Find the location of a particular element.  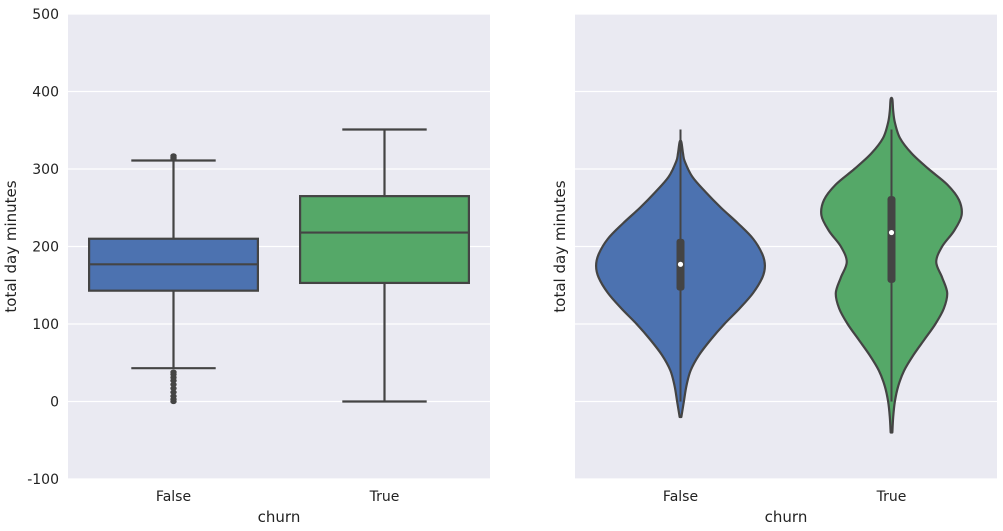

y-tick-label: 300 is located at coordinates (45, 170).